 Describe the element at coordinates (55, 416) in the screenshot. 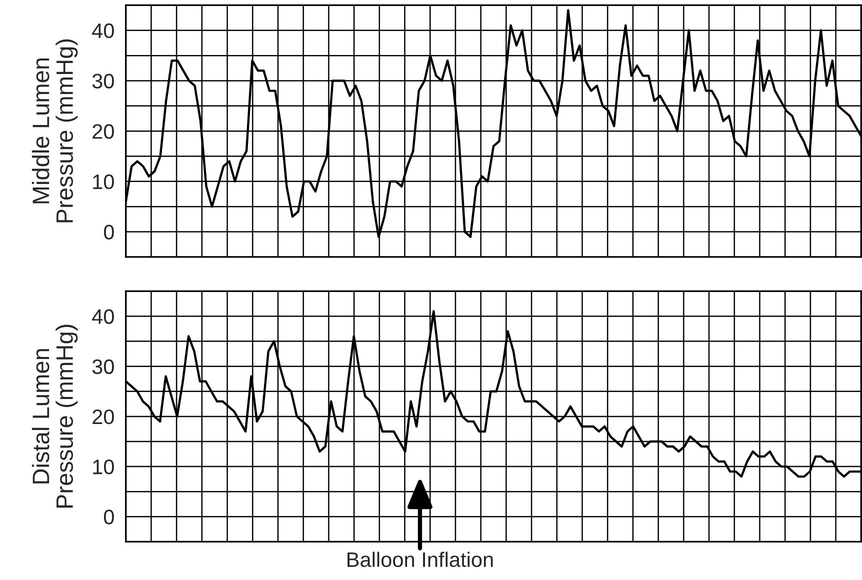

I see `y-axis-title: Distal Lumen Pressure (mmHg)` at that location.